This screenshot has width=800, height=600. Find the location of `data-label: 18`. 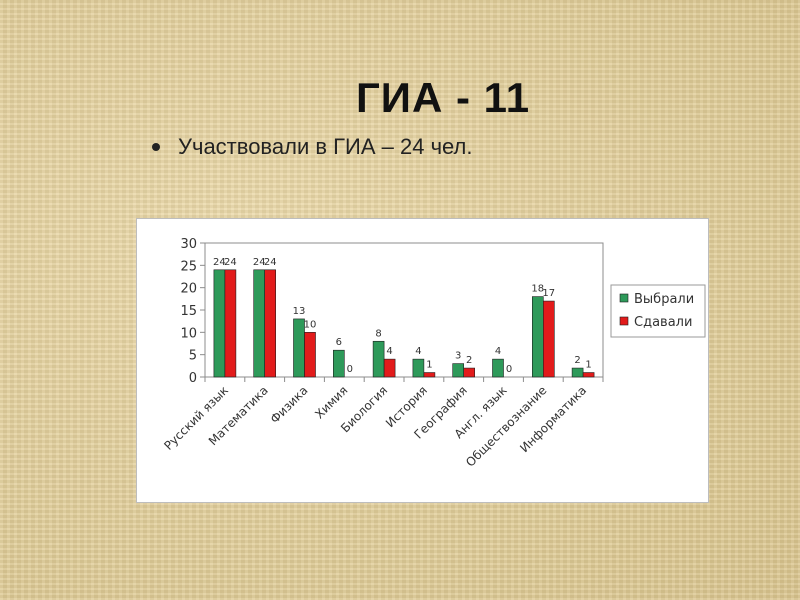

data-label: 18 is located at coordinates (537, 289).